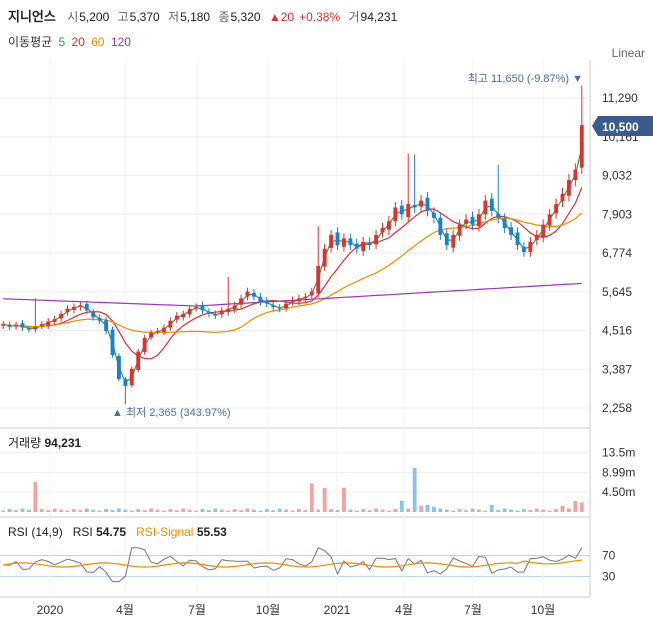 This screenshot has width=653, height=625. Describe the element at coordinates (63, 443) in the screenshot. I see `volume-panel-value: 94,231` at that location.